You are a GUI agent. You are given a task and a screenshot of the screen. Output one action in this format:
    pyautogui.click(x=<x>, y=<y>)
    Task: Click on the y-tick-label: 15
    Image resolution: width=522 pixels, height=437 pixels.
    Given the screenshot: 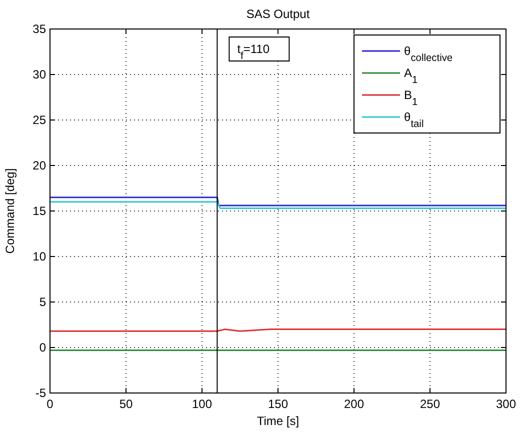 What is the action you would take?
    pyautogui.click(x=39, y=211)
    